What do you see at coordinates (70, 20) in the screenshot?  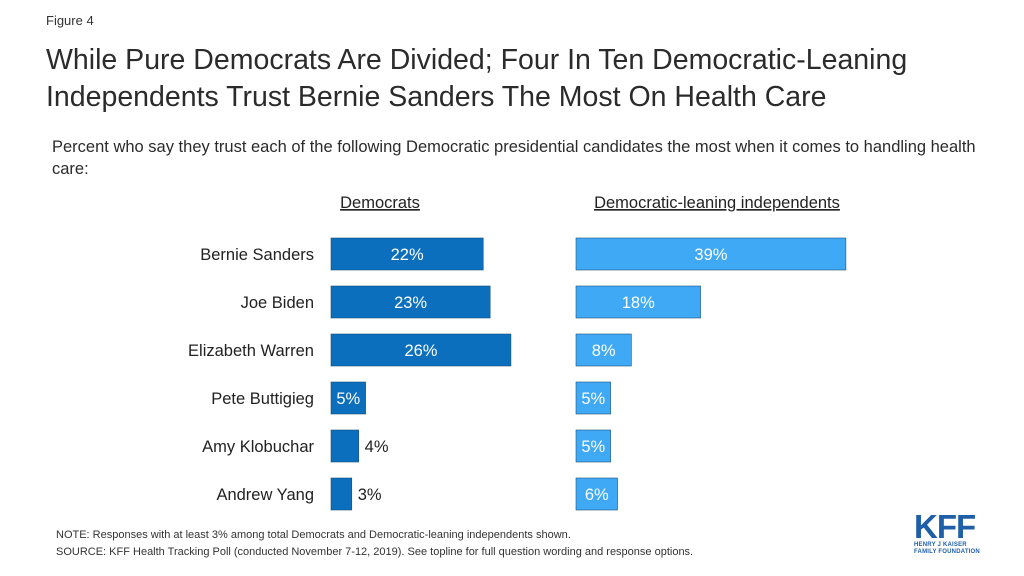 I see `figure-label: Figure 4` at bounding box center [70, 20].